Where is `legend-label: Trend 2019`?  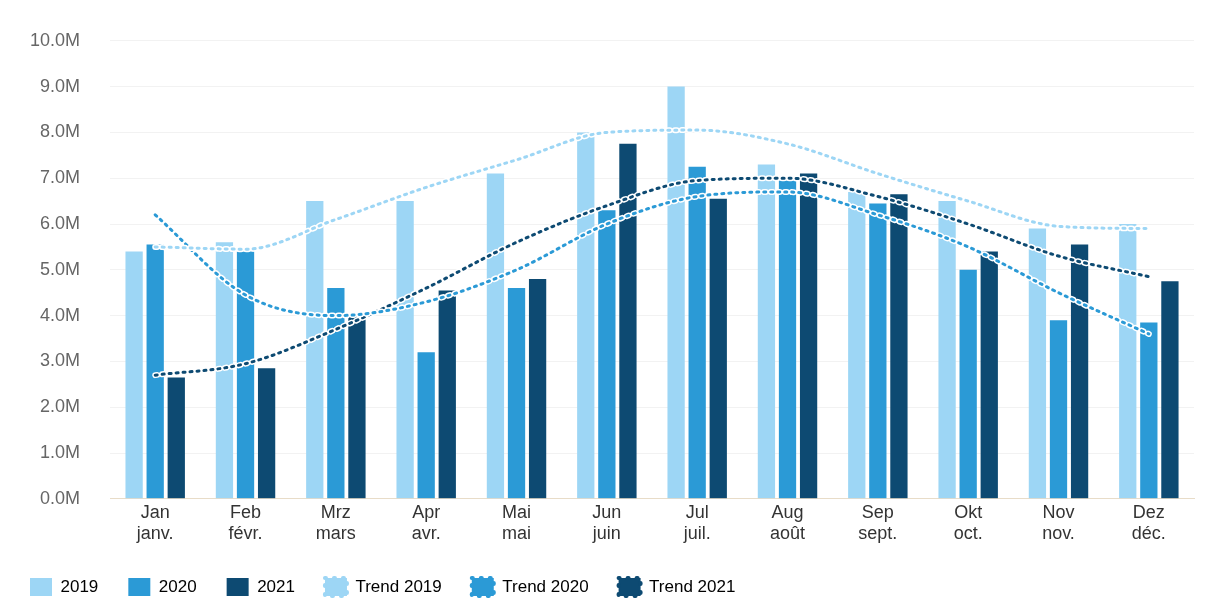 legend-label: Trend 2019 is located at coordinates (398, 586).